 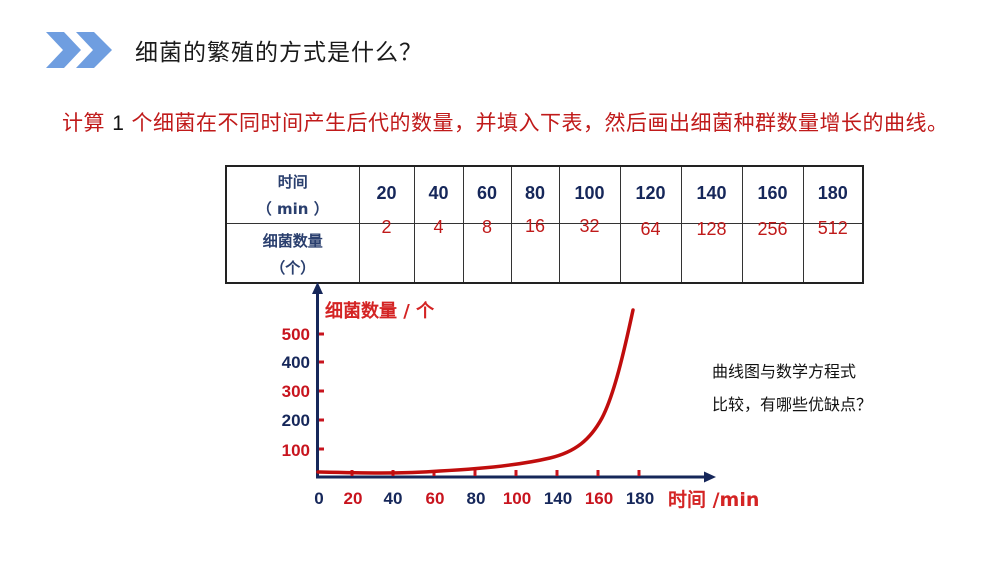 I want to click on x-tick-label: 100, so click(x=517, y=498).